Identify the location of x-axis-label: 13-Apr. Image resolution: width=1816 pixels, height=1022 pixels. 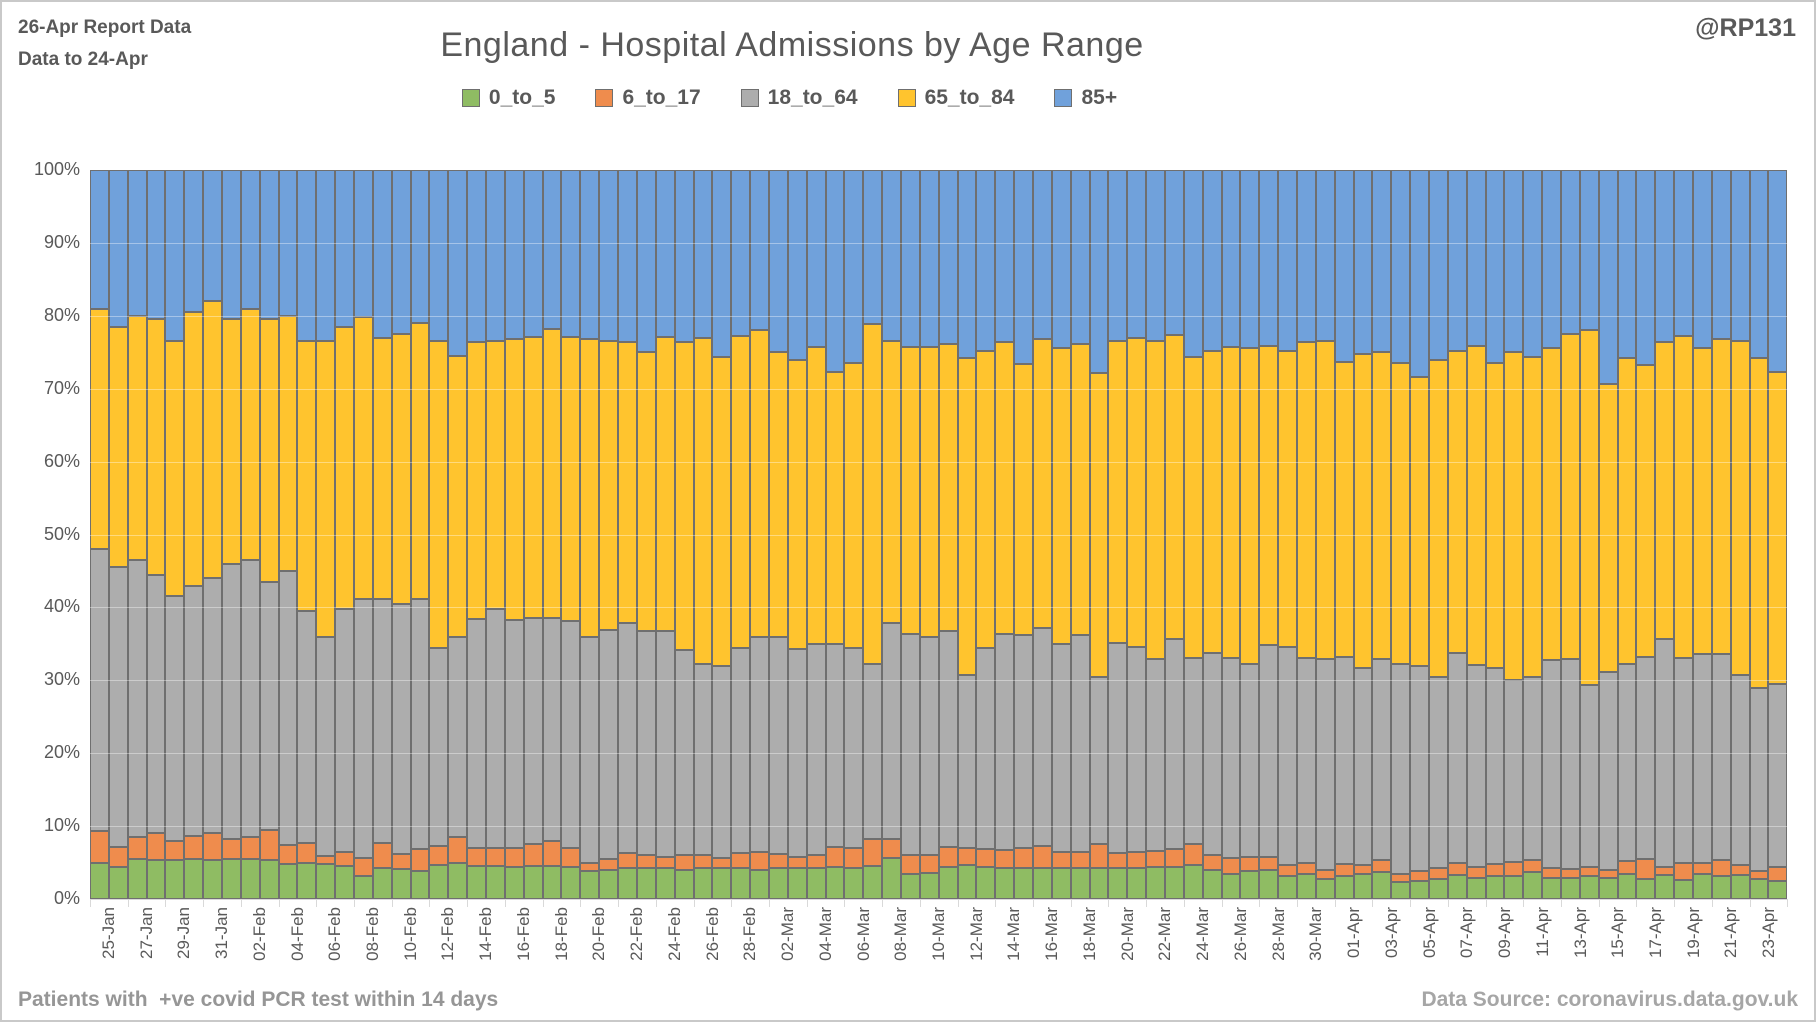
(1580, 933).